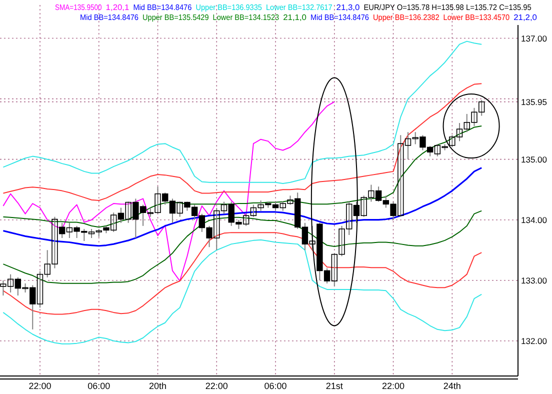 This screenshot has height=394, width=552. What do you see at coordinates (157, 386) in the screenshot?
I see `x-tick-label: 20th` at bounding box center [157, 386].